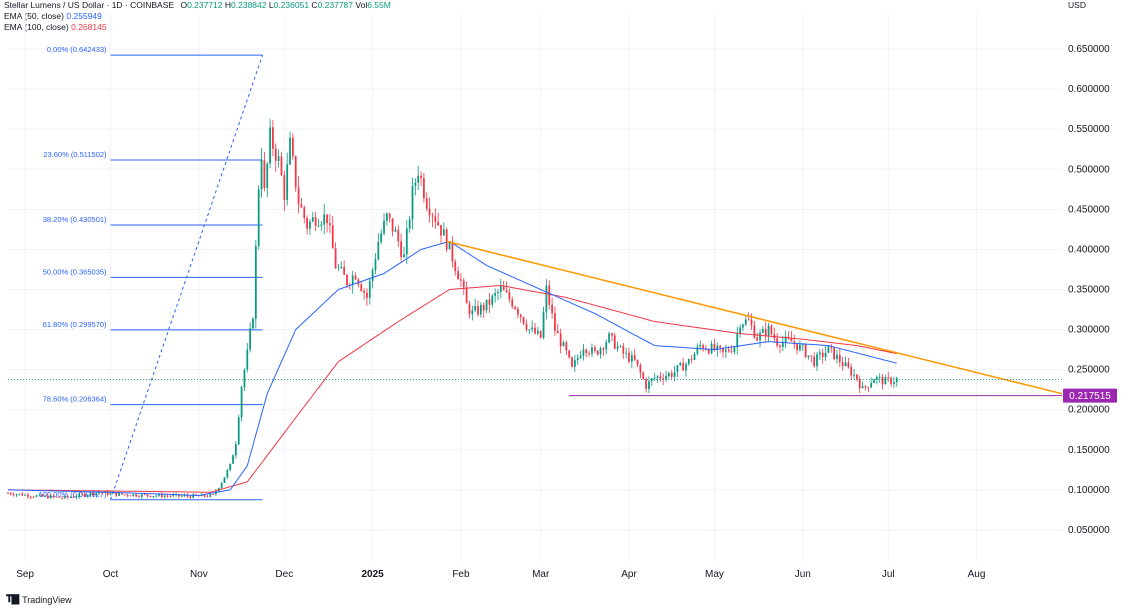 The height and width of the screenshot is (609, 1128). What do you see at coordinates (1089, 249) in the screenshot?
I see `y-tick-label: 0.400000` at bounding box center [1089, 249].